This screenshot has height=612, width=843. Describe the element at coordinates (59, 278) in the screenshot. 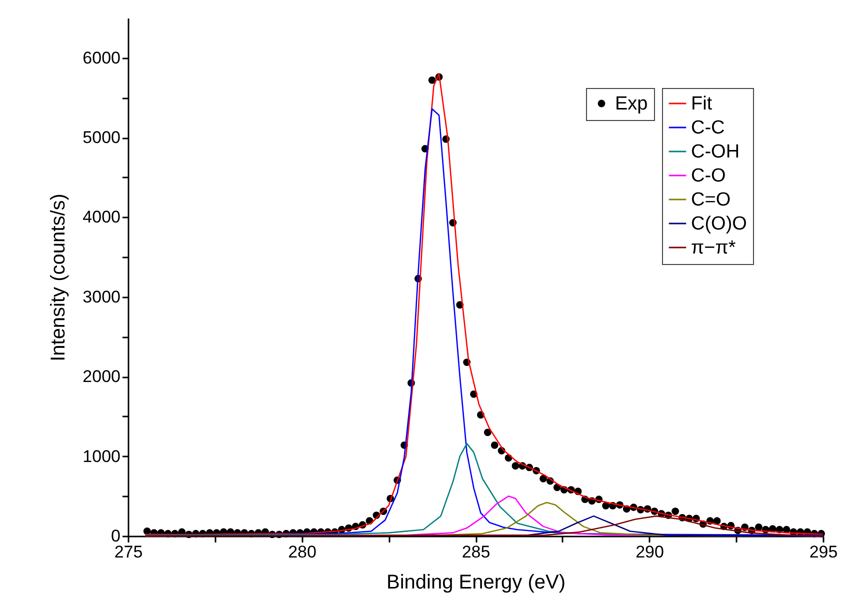

I see `y-axis-title: Intensity (counts/s)` at that location.